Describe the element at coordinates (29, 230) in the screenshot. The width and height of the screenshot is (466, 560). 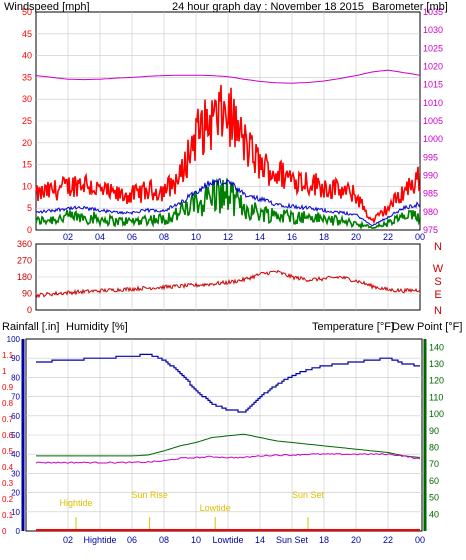
I see `wind-tick-label: 0` at that location.